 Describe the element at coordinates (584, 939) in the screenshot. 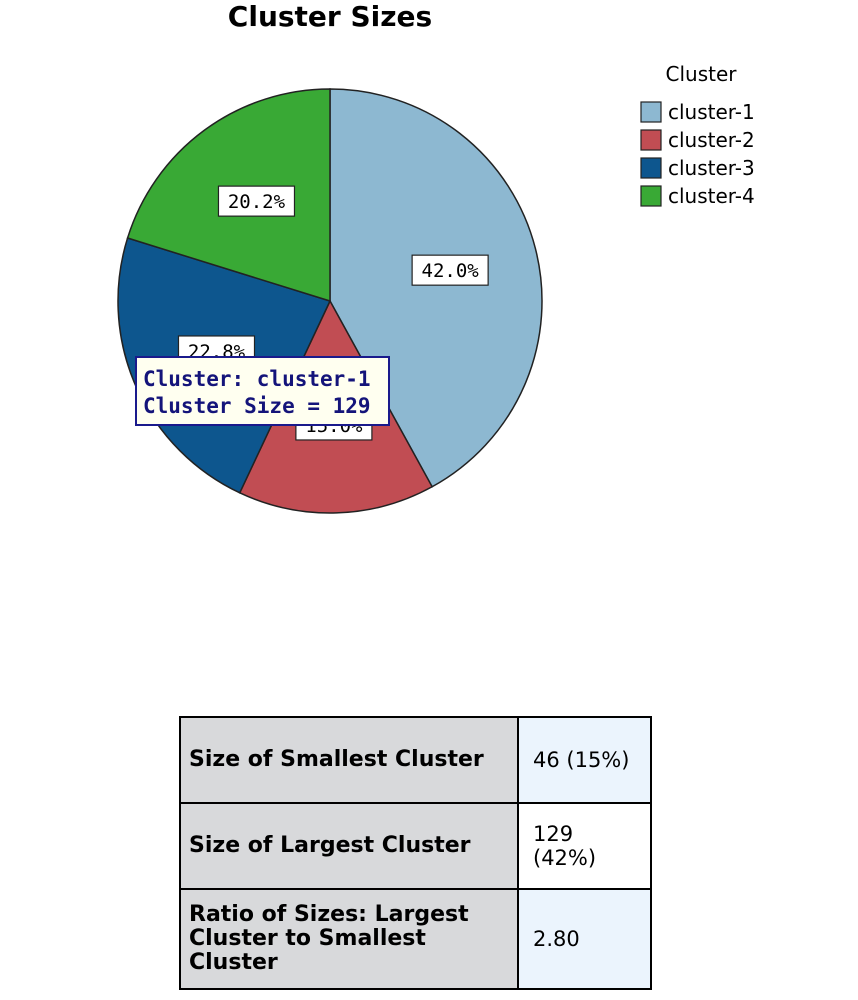

I see `row-value-ratio: 2.80` at that location.